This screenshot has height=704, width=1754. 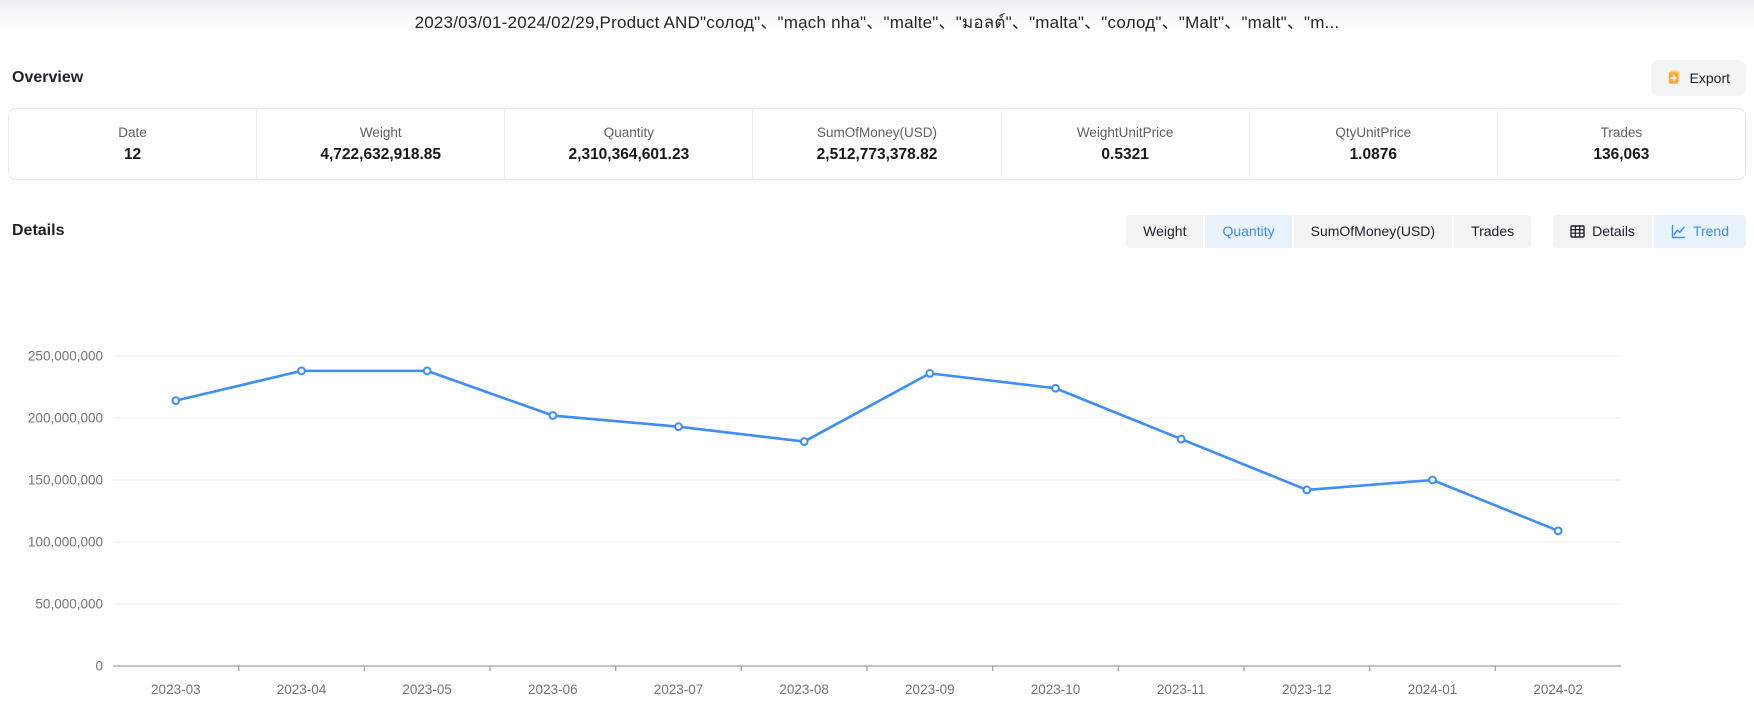 What do you see at coordinates (1675, 78) in the screenshot?
I see `export-file-icon` at bounding box center [1675, 78].